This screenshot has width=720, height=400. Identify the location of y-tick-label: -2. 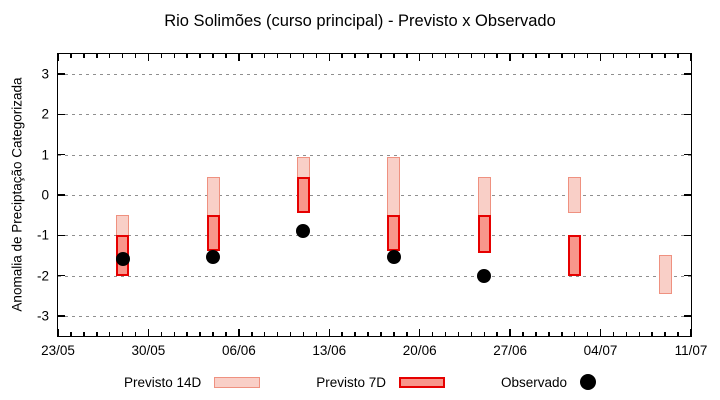
(42, 276).